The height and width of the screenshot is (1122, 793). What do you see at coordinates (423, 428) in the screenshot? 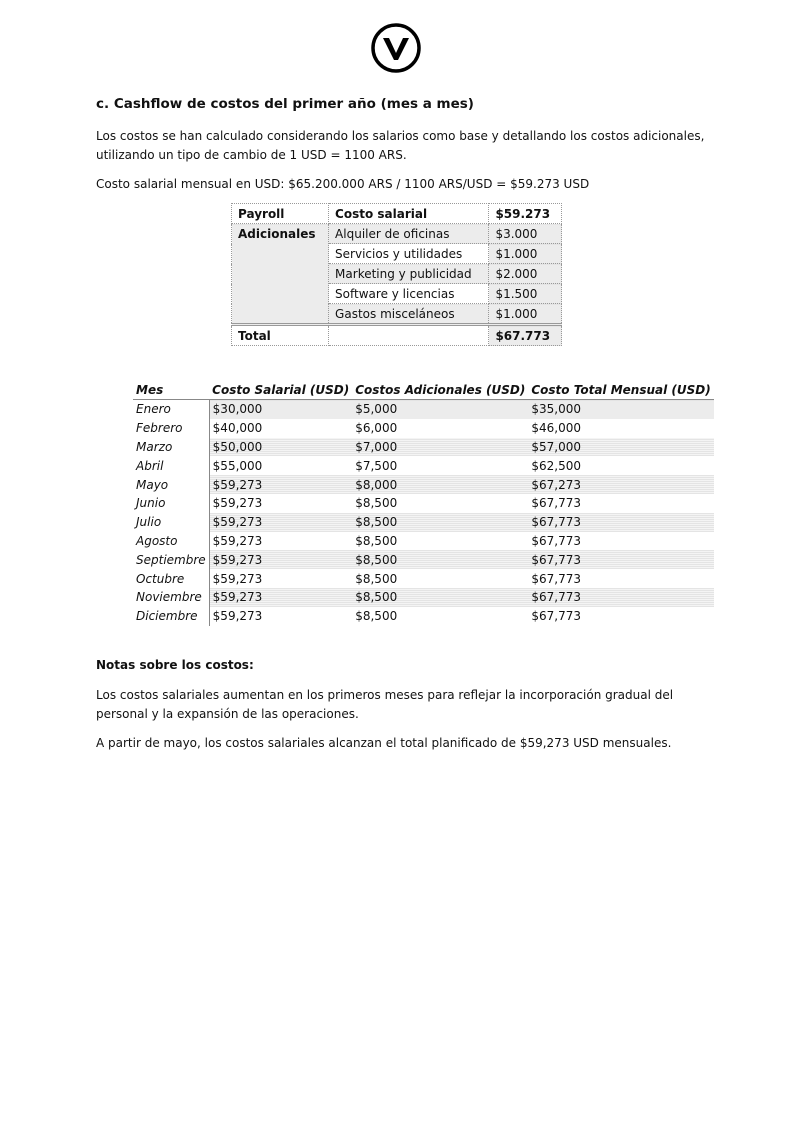
I see `table-row: Febrero $40,000 $6,000 $46,000` at bounding box center [423, 428].